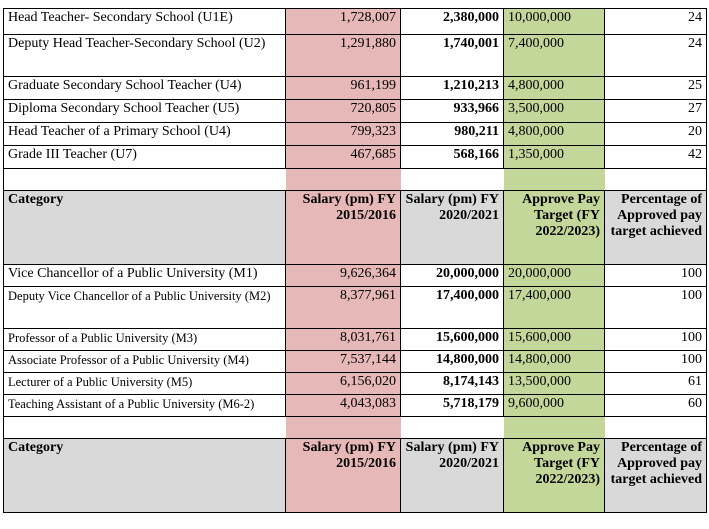 This screenshot has width=709, height=529. What do you see at coordinates (452, 275) in the screenshot?
I see `salary-2020-cell: 20,000,000` at bounding box center [452, 275].